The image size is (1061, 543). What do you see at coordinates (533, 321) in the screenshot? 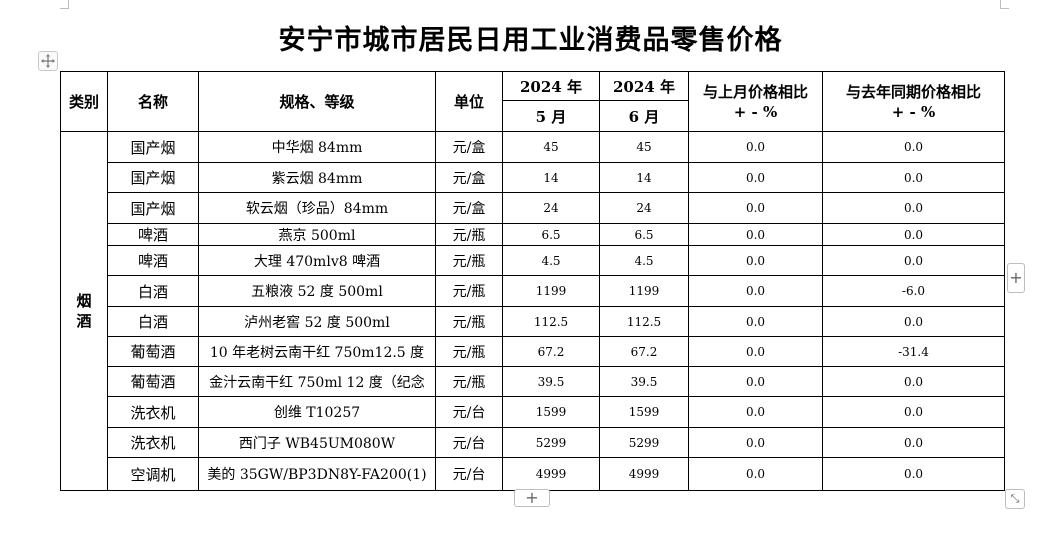
I see `table-row: 白酒 泸州老窖 52 度 500ml 元/瓶 112.5 112.5 0.0 0.0` at bounding box center [533, 321].